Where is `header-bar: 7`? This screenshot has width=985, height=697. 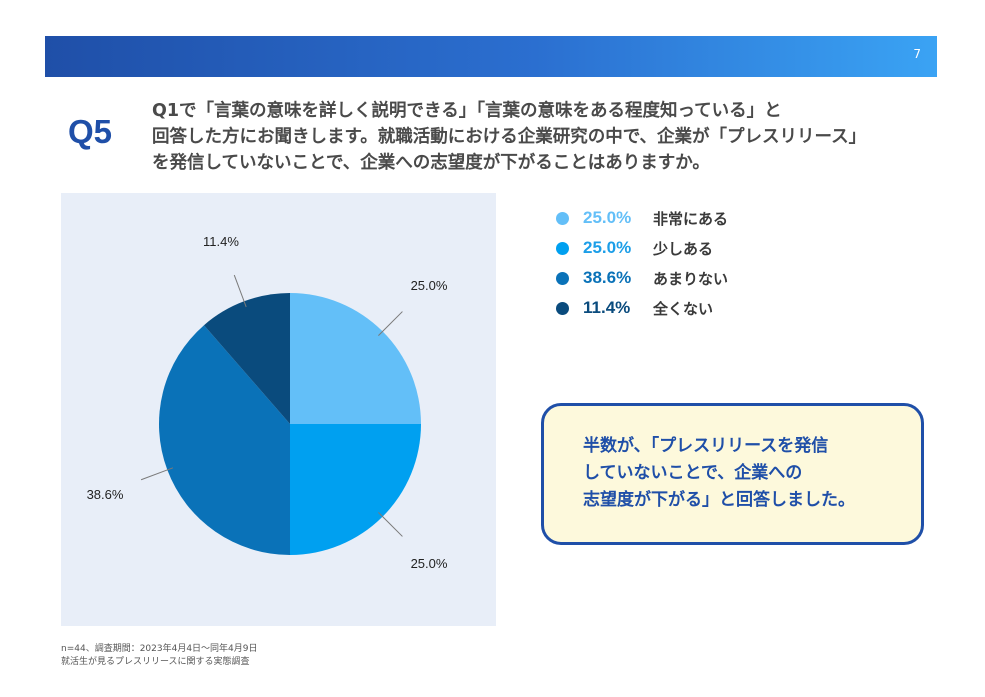 header-bar: 7 is located at coordinates (491, 56).